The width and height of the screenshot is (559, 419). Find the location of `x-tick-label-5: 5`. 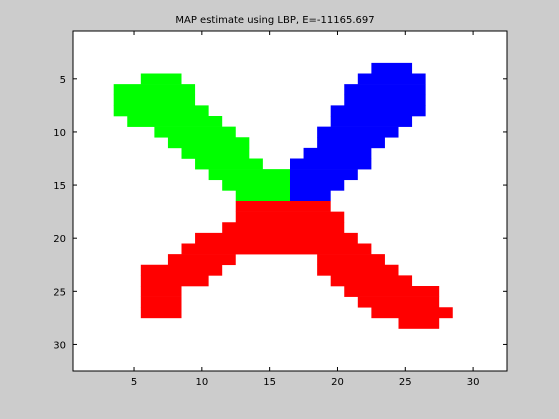

x-tick-label-5: 5 is located at coordinates (134, 382).